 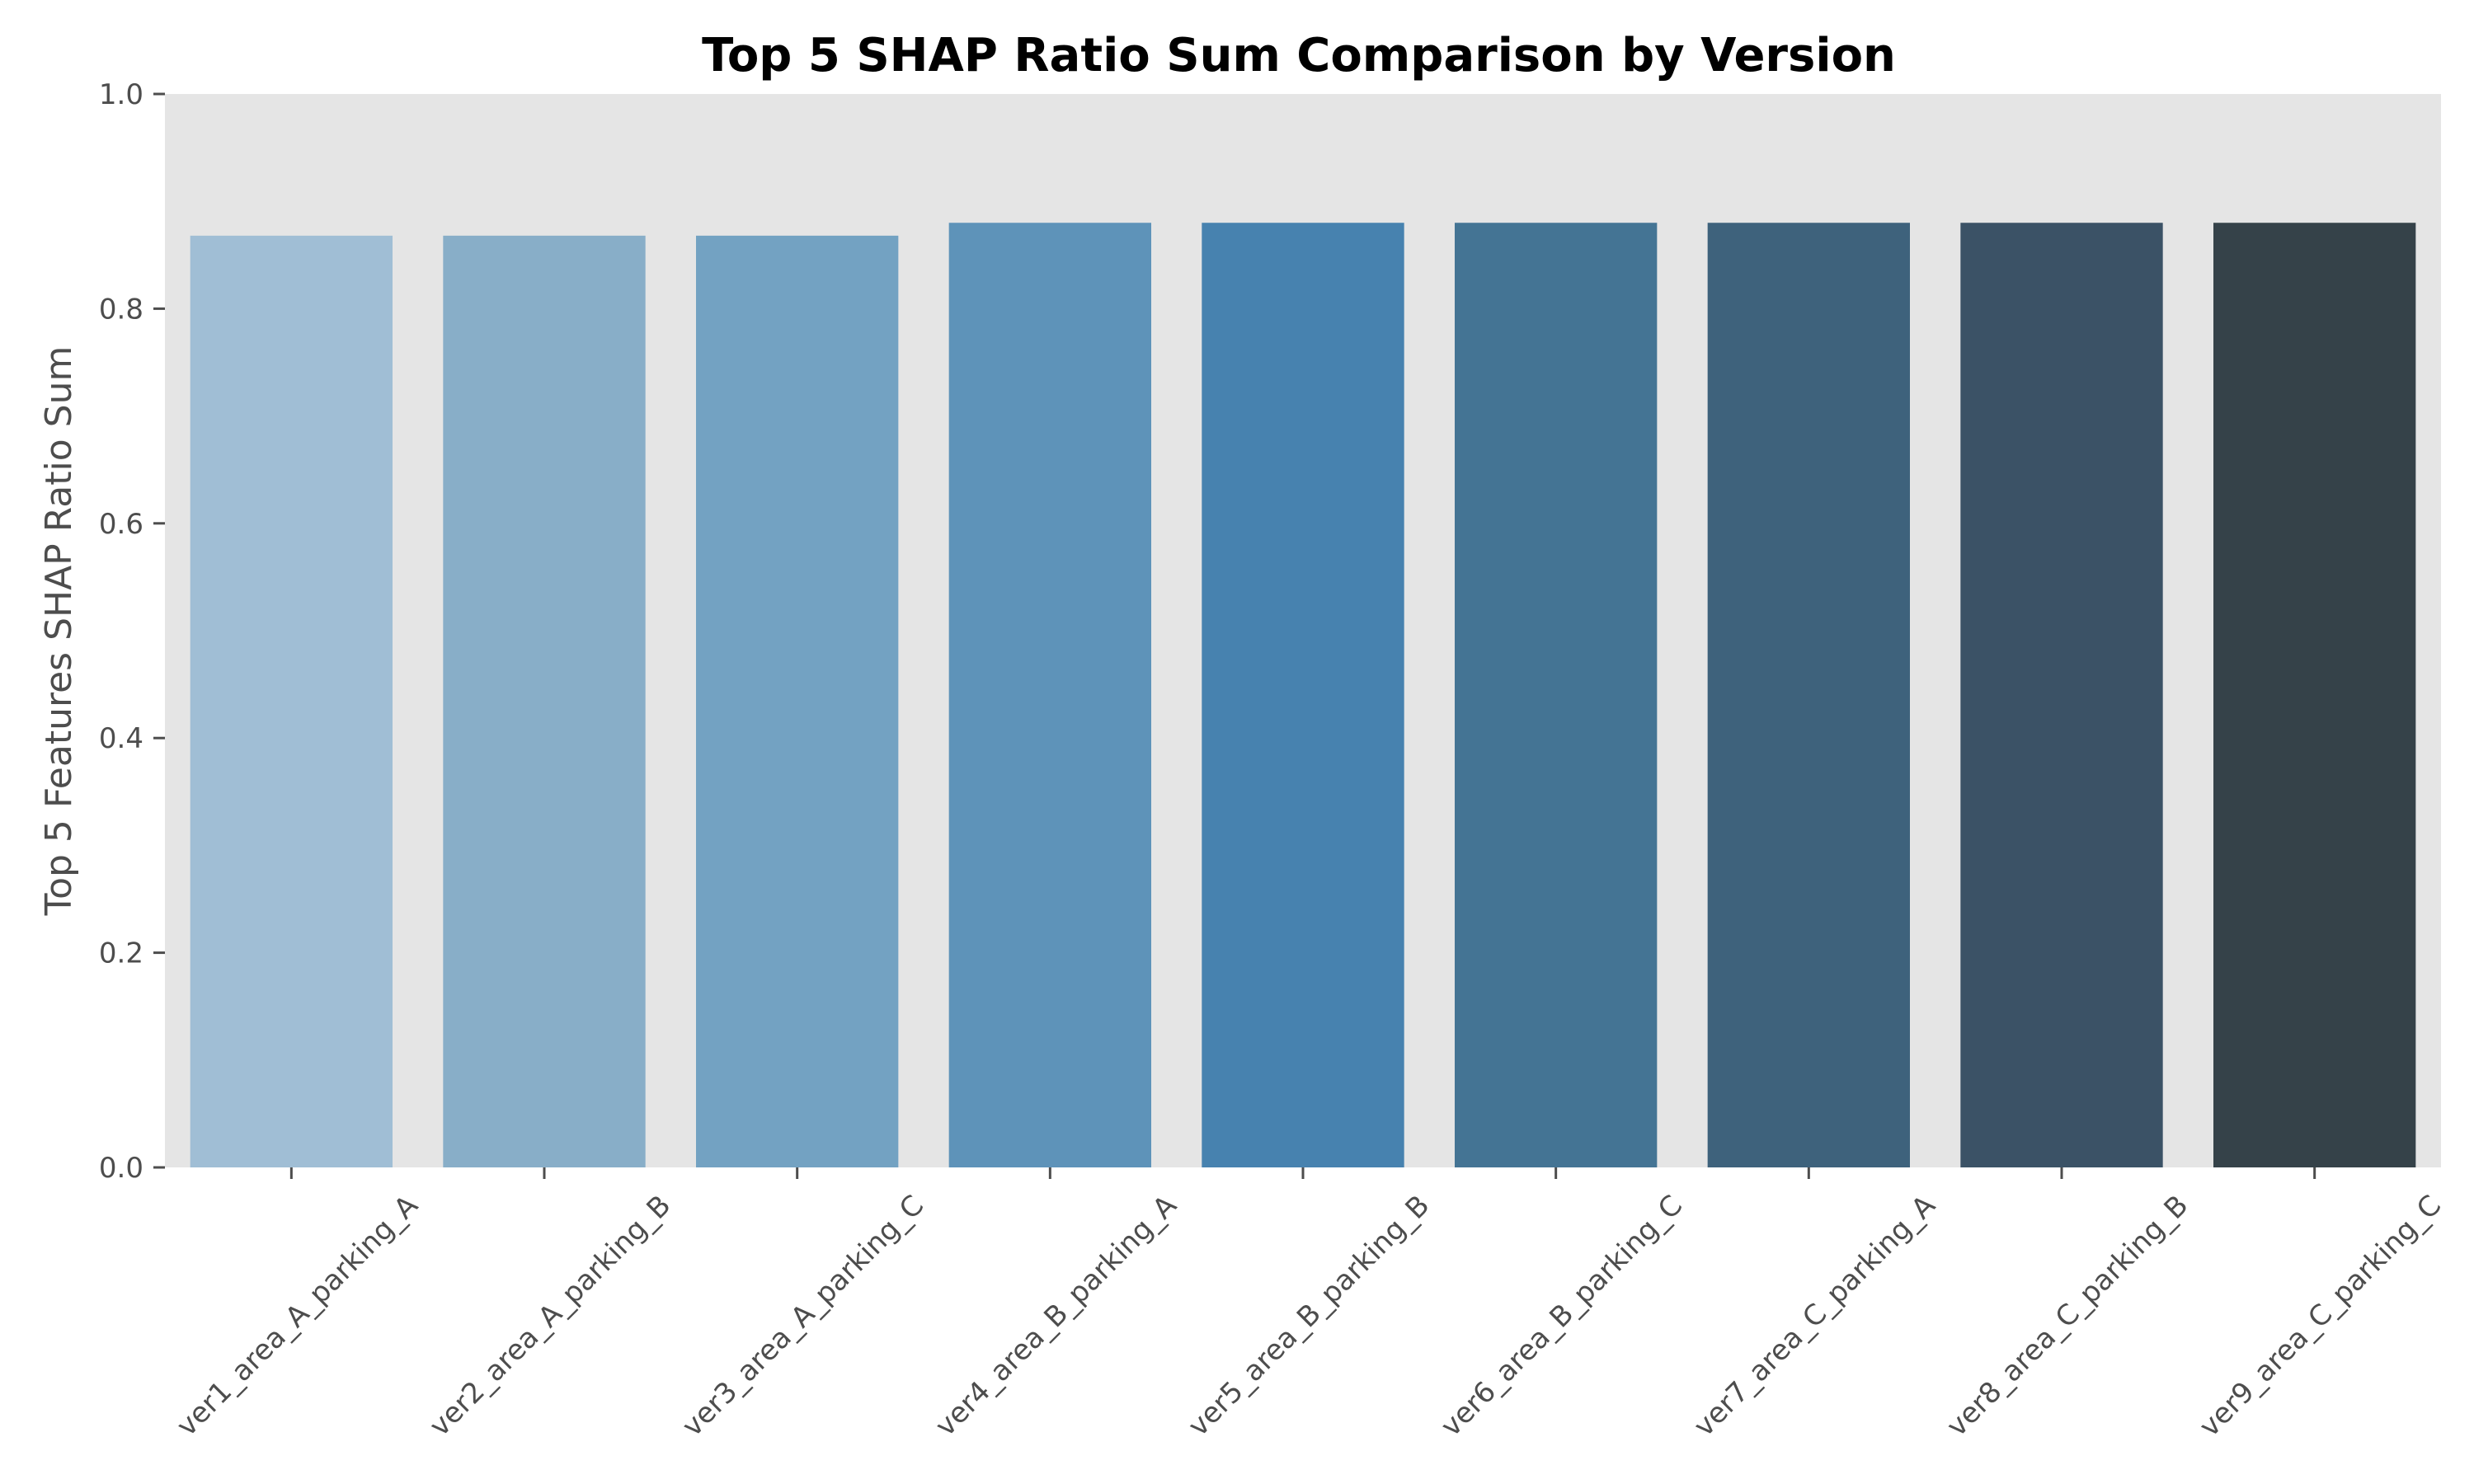 I want to click on y-axis: 0.0 0.2 0.4 0.6 0.8 1.0, so click(x=132, y=631).